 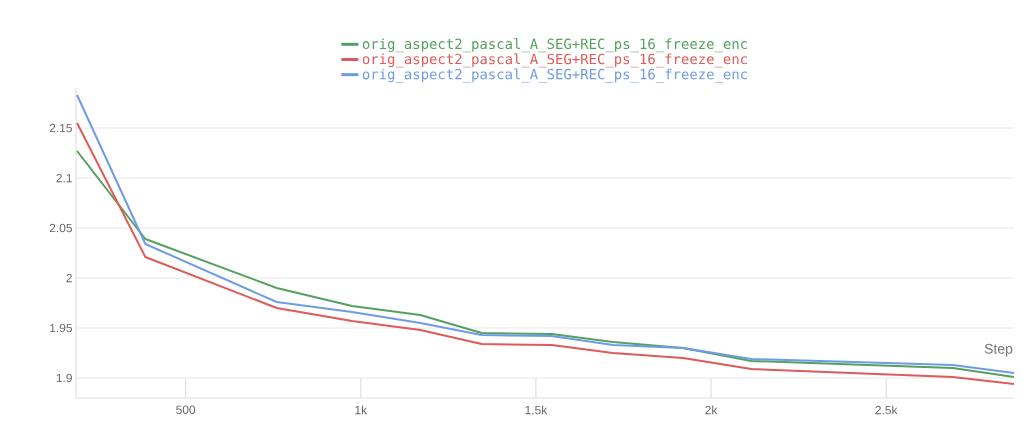 What do you see at coordinates (711, 410) in the screenshot?
I see `x-tick-label: 2k` at bounding box center [711, 410].